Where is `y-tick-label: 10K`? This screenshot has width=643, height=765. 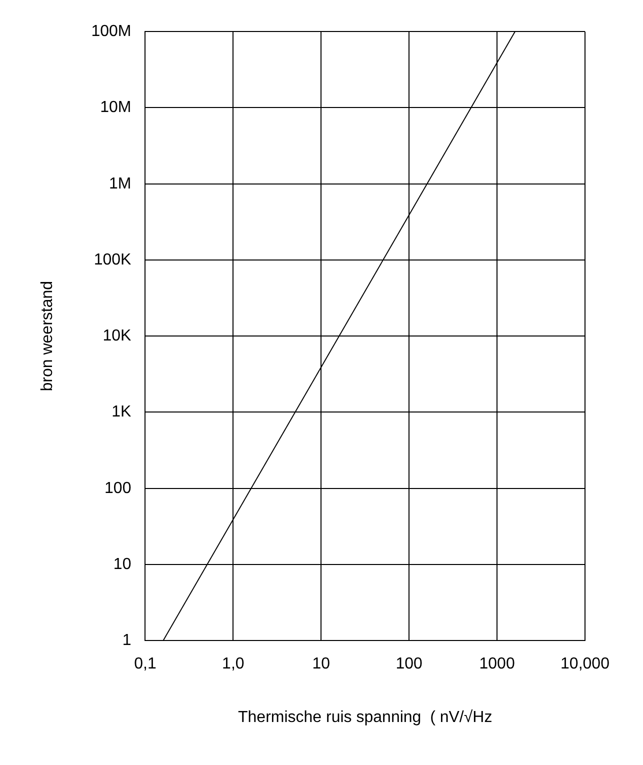 y-tick-label: 10K is located at coordinates (117, 336).